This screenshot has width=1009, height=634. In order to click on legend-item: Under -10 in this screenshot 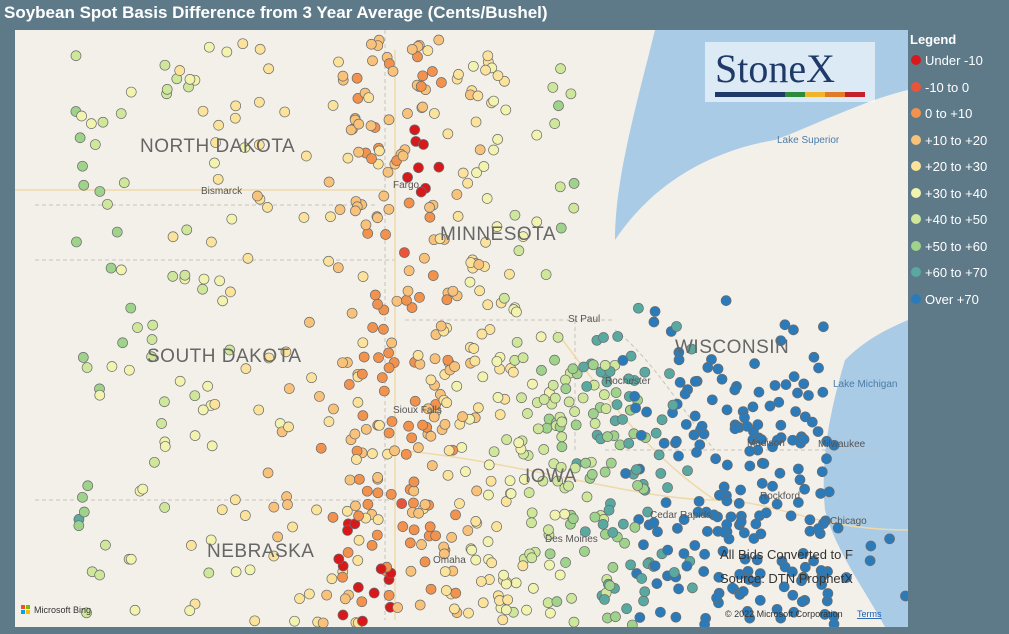, I will do `click(948, 66)`.